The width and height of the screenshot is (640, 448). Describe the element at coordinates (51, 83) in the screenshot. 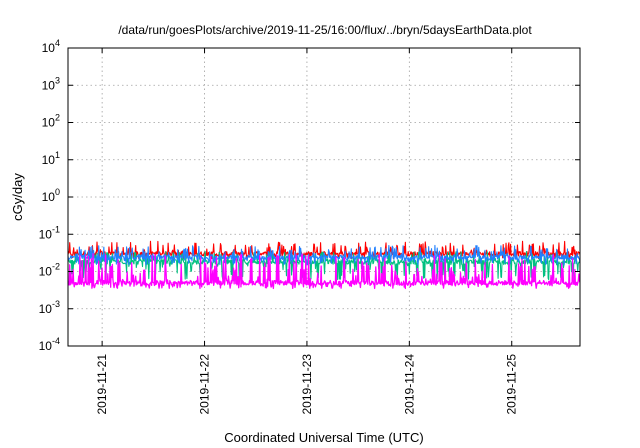

I see `y-tick-label: 10³` at that location.